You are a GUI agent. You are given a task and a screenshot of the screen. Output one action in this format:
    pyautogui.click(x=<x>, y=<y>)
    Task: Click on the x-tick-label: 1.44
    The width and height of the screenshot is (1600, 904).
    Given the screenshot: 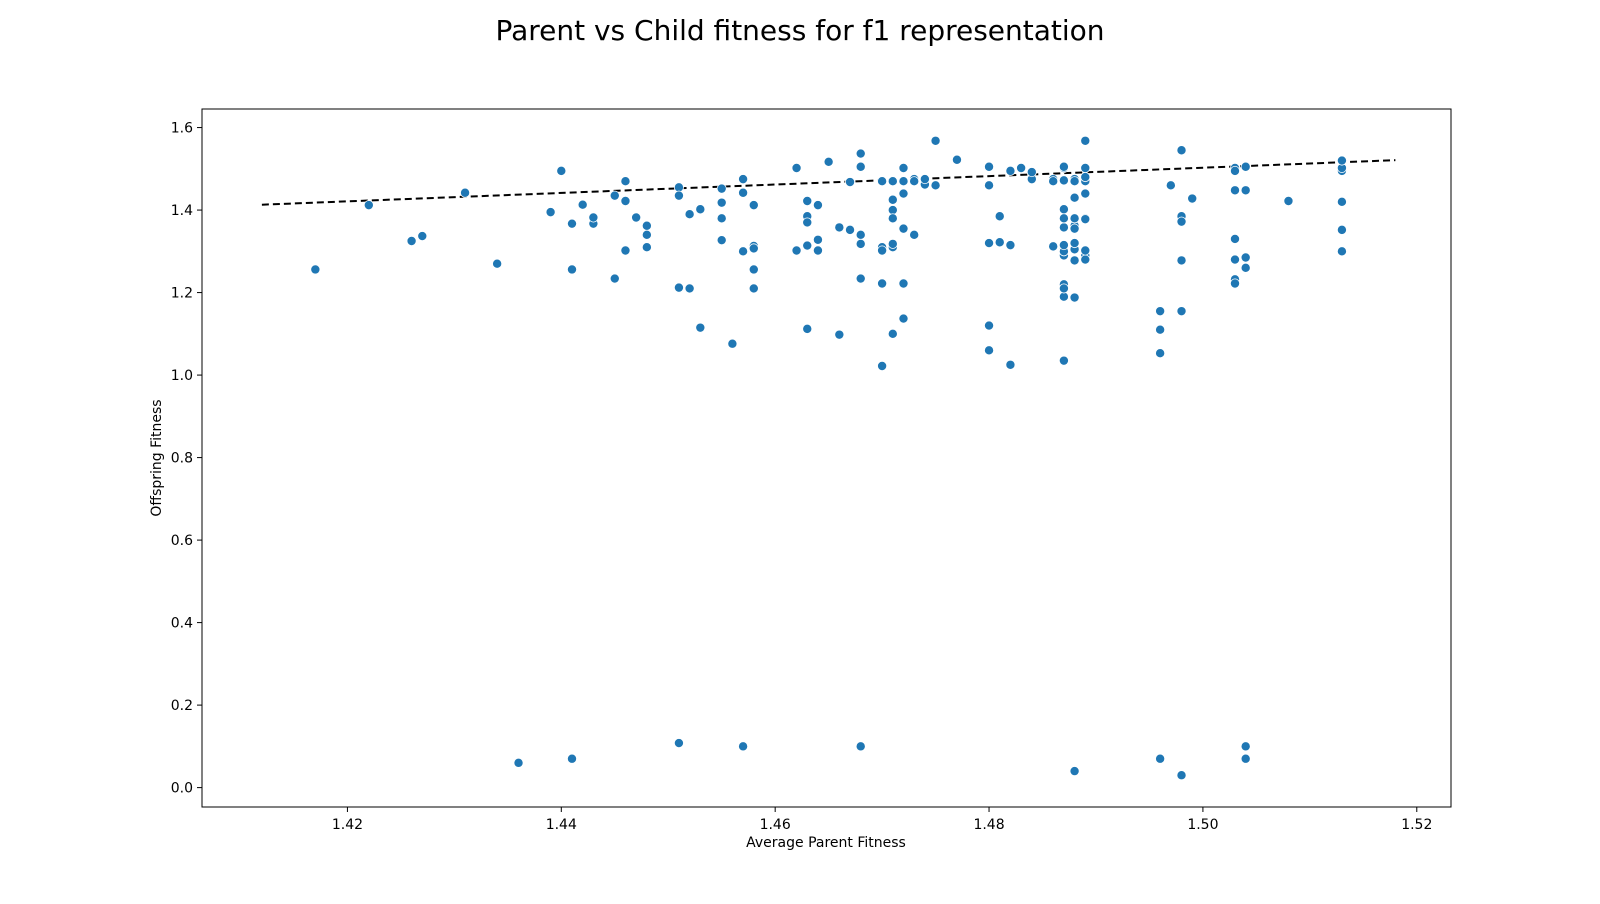 What is the action you would take?
    pyautogui.click(x=561, y=825)
    